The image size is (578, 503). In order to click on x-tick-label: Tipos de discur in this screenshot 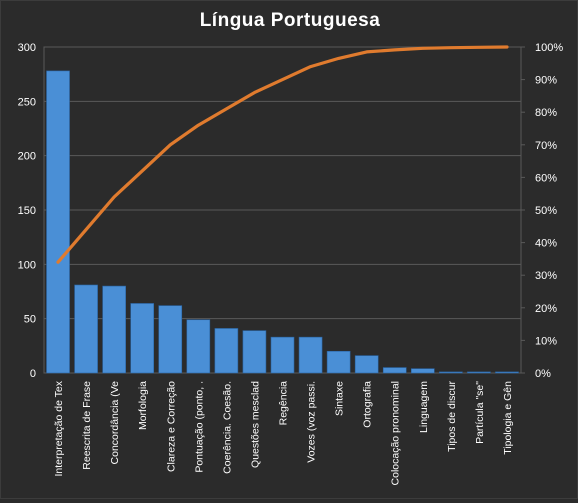, I will do `click(452, 416)`.